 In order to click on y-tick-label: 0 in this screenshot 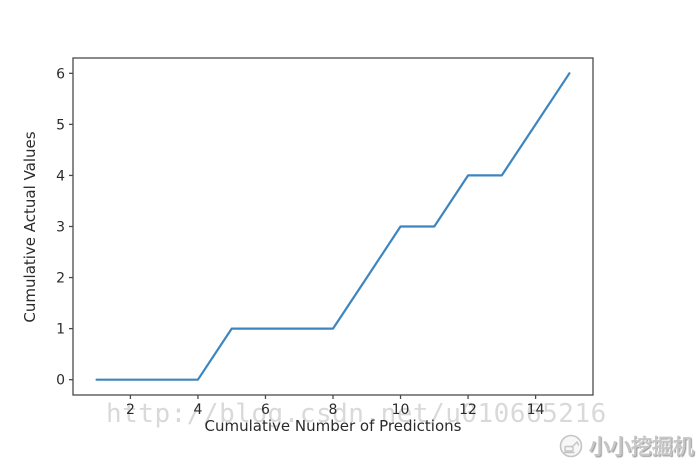, I will do `click(60, 381)`.